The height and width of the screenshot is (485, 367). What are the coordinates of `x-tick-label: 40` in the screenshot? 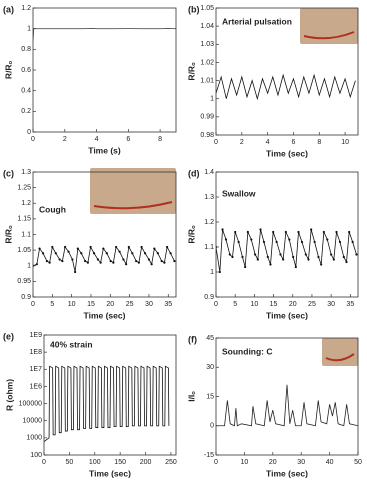 It's located at (330, 462).